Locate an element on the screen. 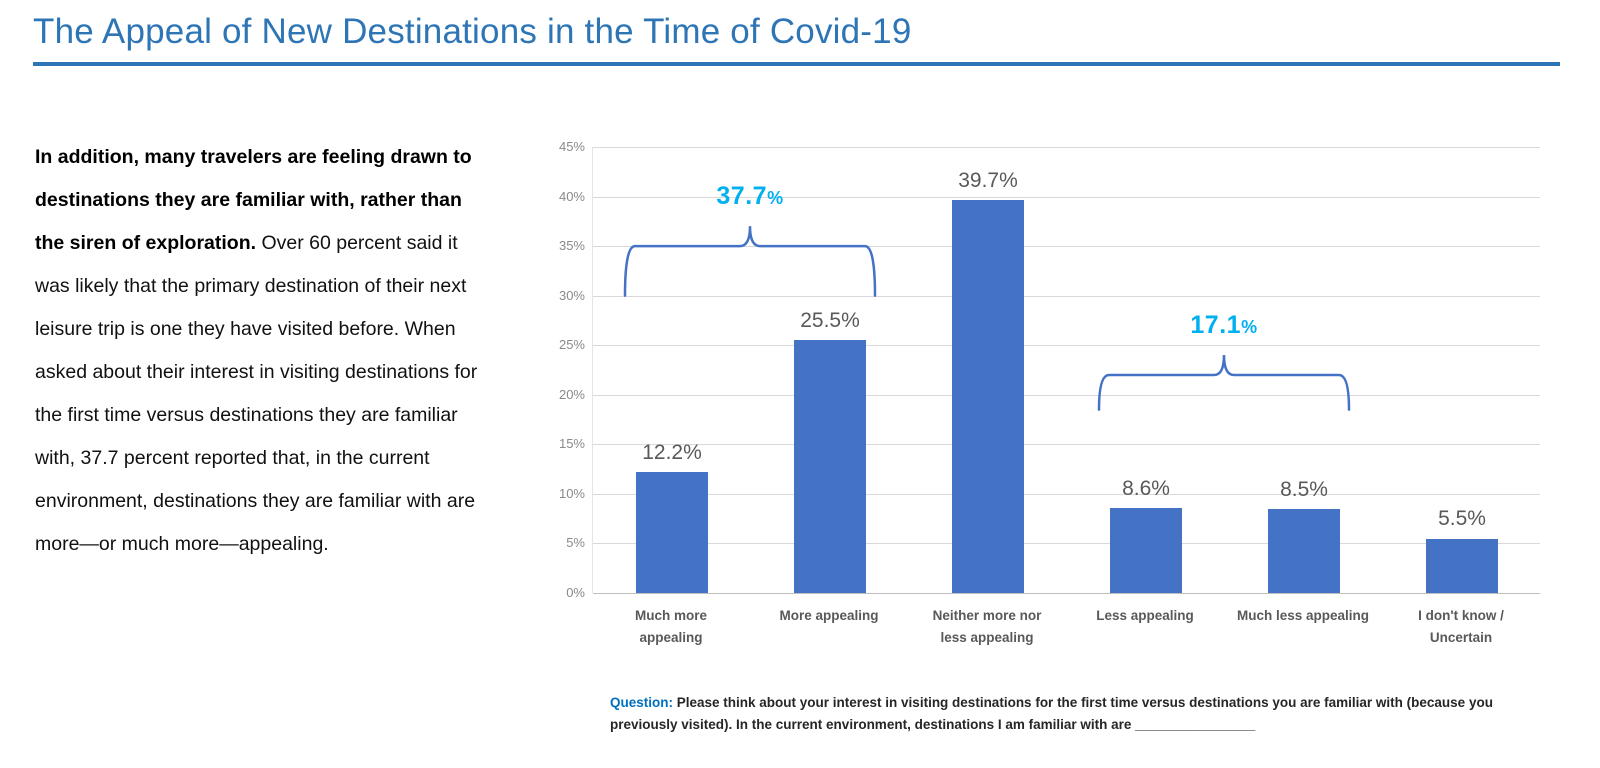 Image resolution: width=1600 pixels, height=768 pixels. bar-value-label: 12.2% is located at coordinates (672, 453).